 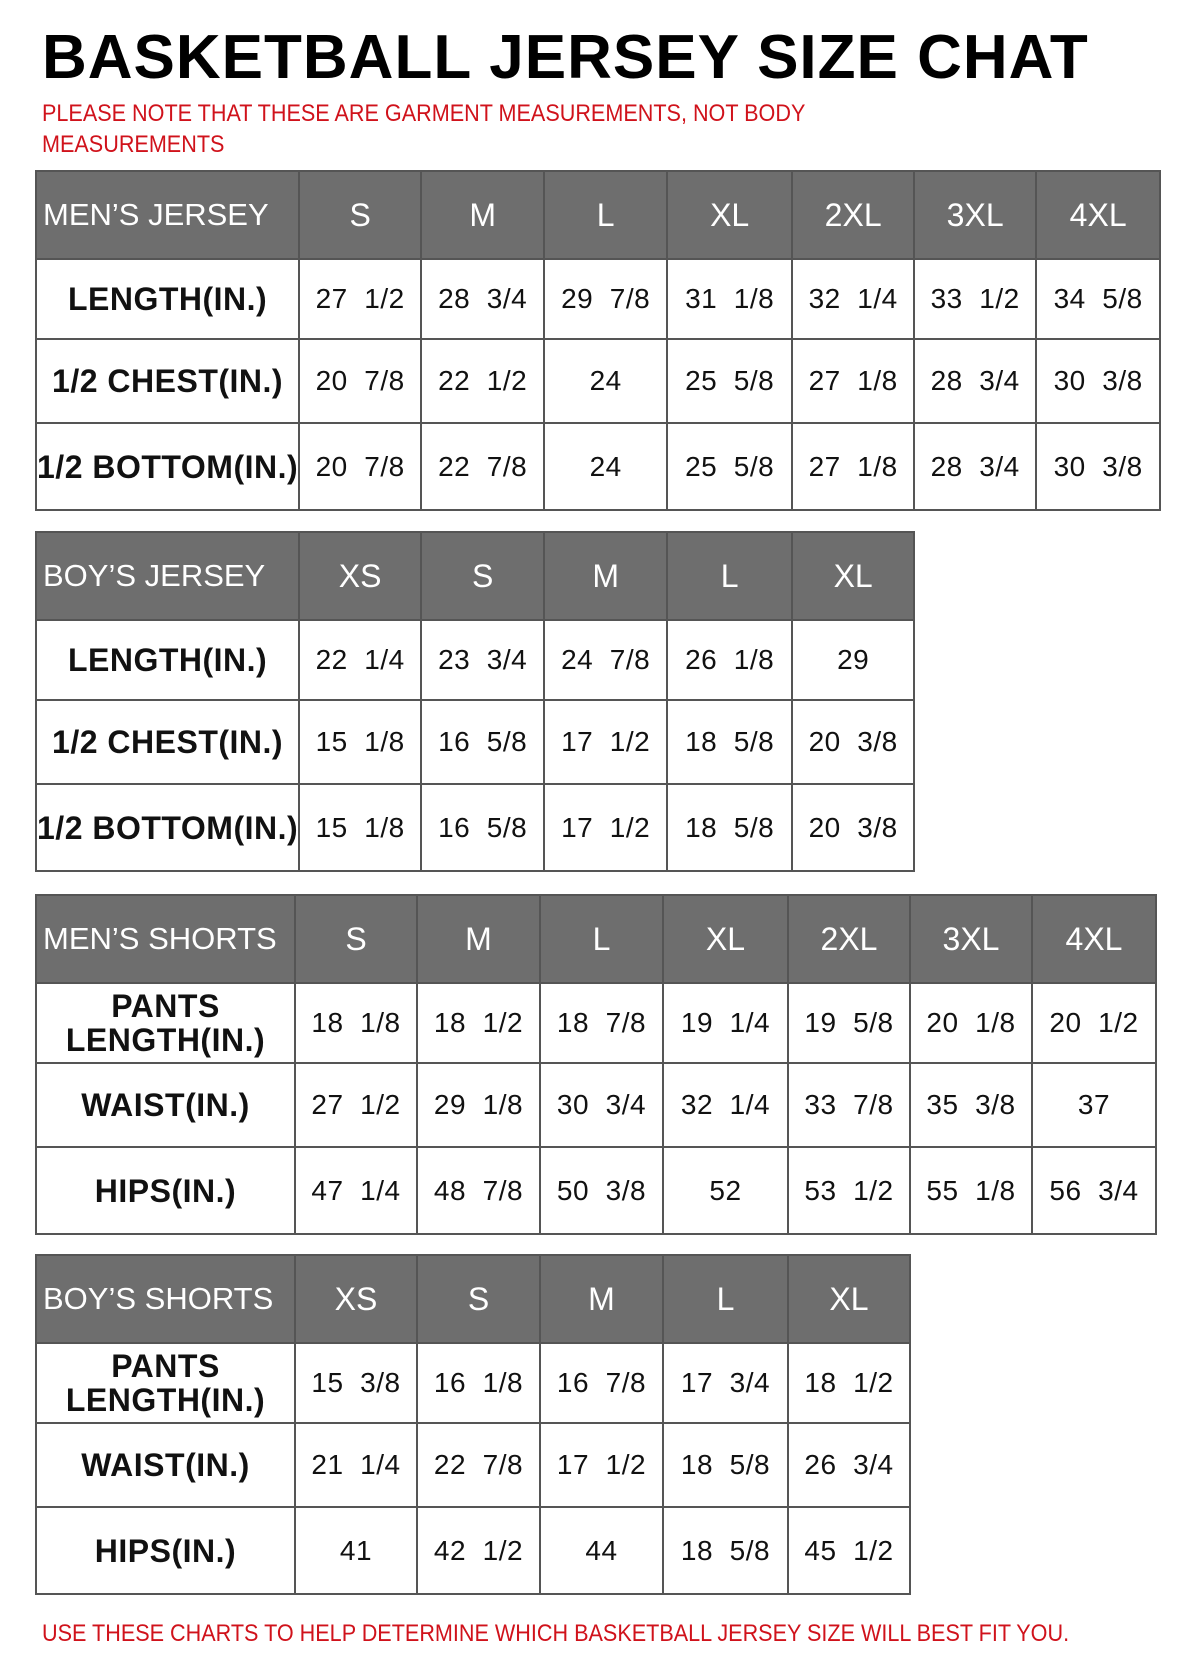 I want to click on measurement-value: 44, so click(x=601, y=1550).